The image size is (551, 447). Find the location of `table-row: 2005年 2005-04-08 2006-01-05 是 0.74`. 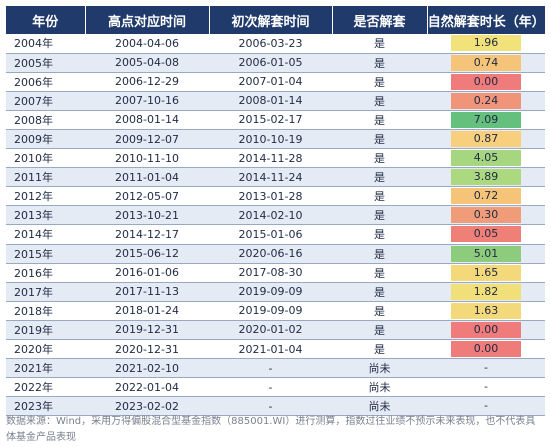

table-row: 2005年 2005-04-08 2006-01-05 是 0.74 is located at coordinates (275, 63).